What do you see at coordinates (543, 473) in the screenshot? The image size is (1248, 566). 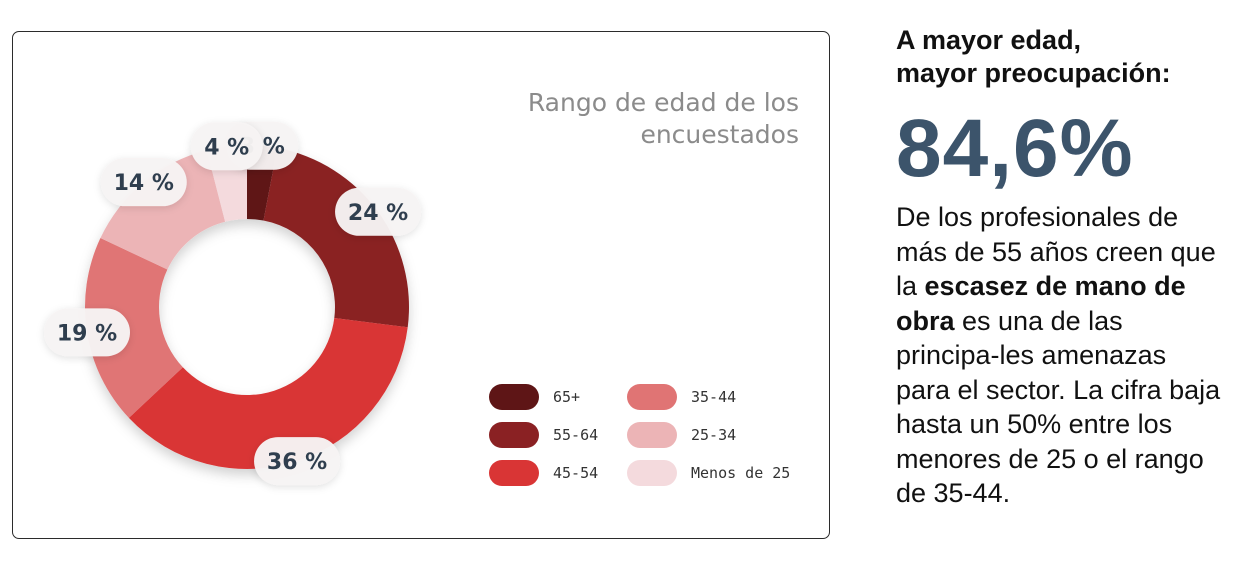 I see `legend-item: 45-54` at bounding box center [543, 473].